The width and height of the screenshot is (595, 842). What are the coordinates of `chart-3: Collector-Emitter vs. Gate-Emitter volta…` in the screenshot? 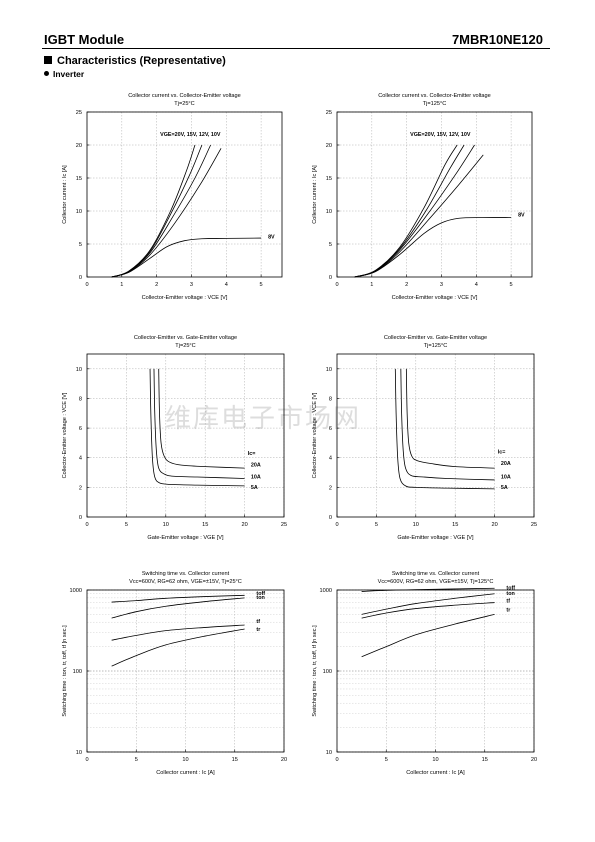 It's located at (174, 438).